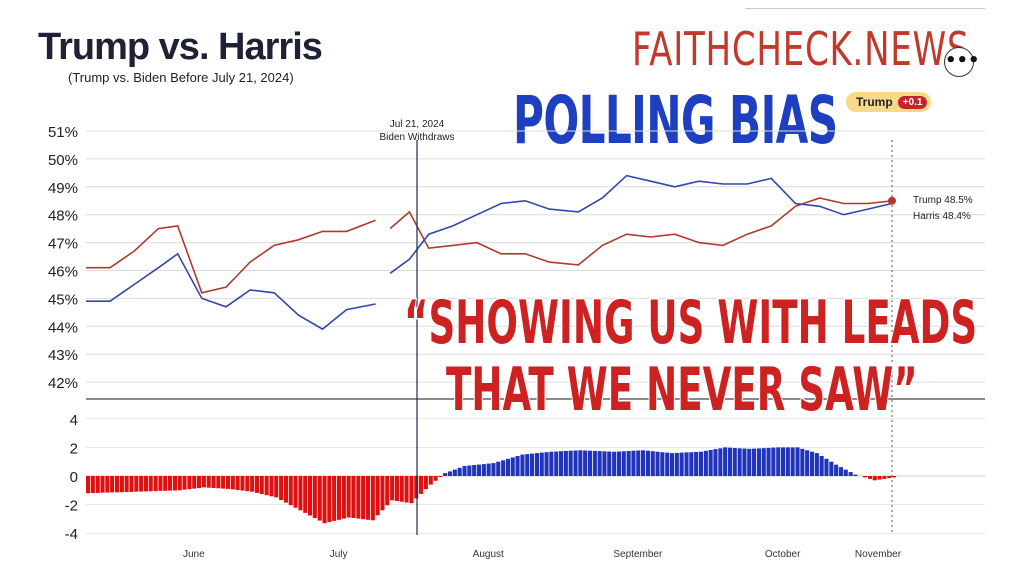 Image resolution: width=1024 pixels, height=576 pixels. I want to click on y-tick-label: 45%, so click(63, 299).